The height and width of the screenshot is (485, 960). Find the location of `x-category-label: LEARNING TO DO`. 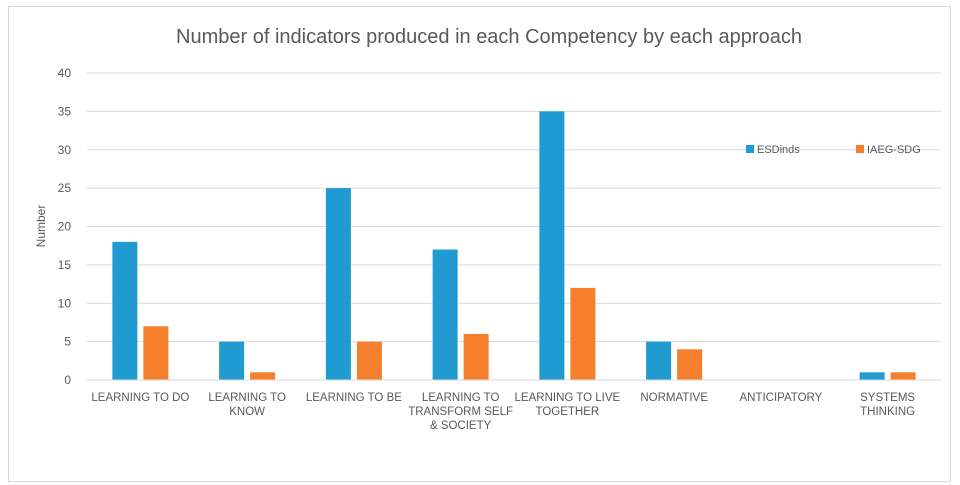

x-category-label: LEARNING TO DO is located at coordinates (140, 398).